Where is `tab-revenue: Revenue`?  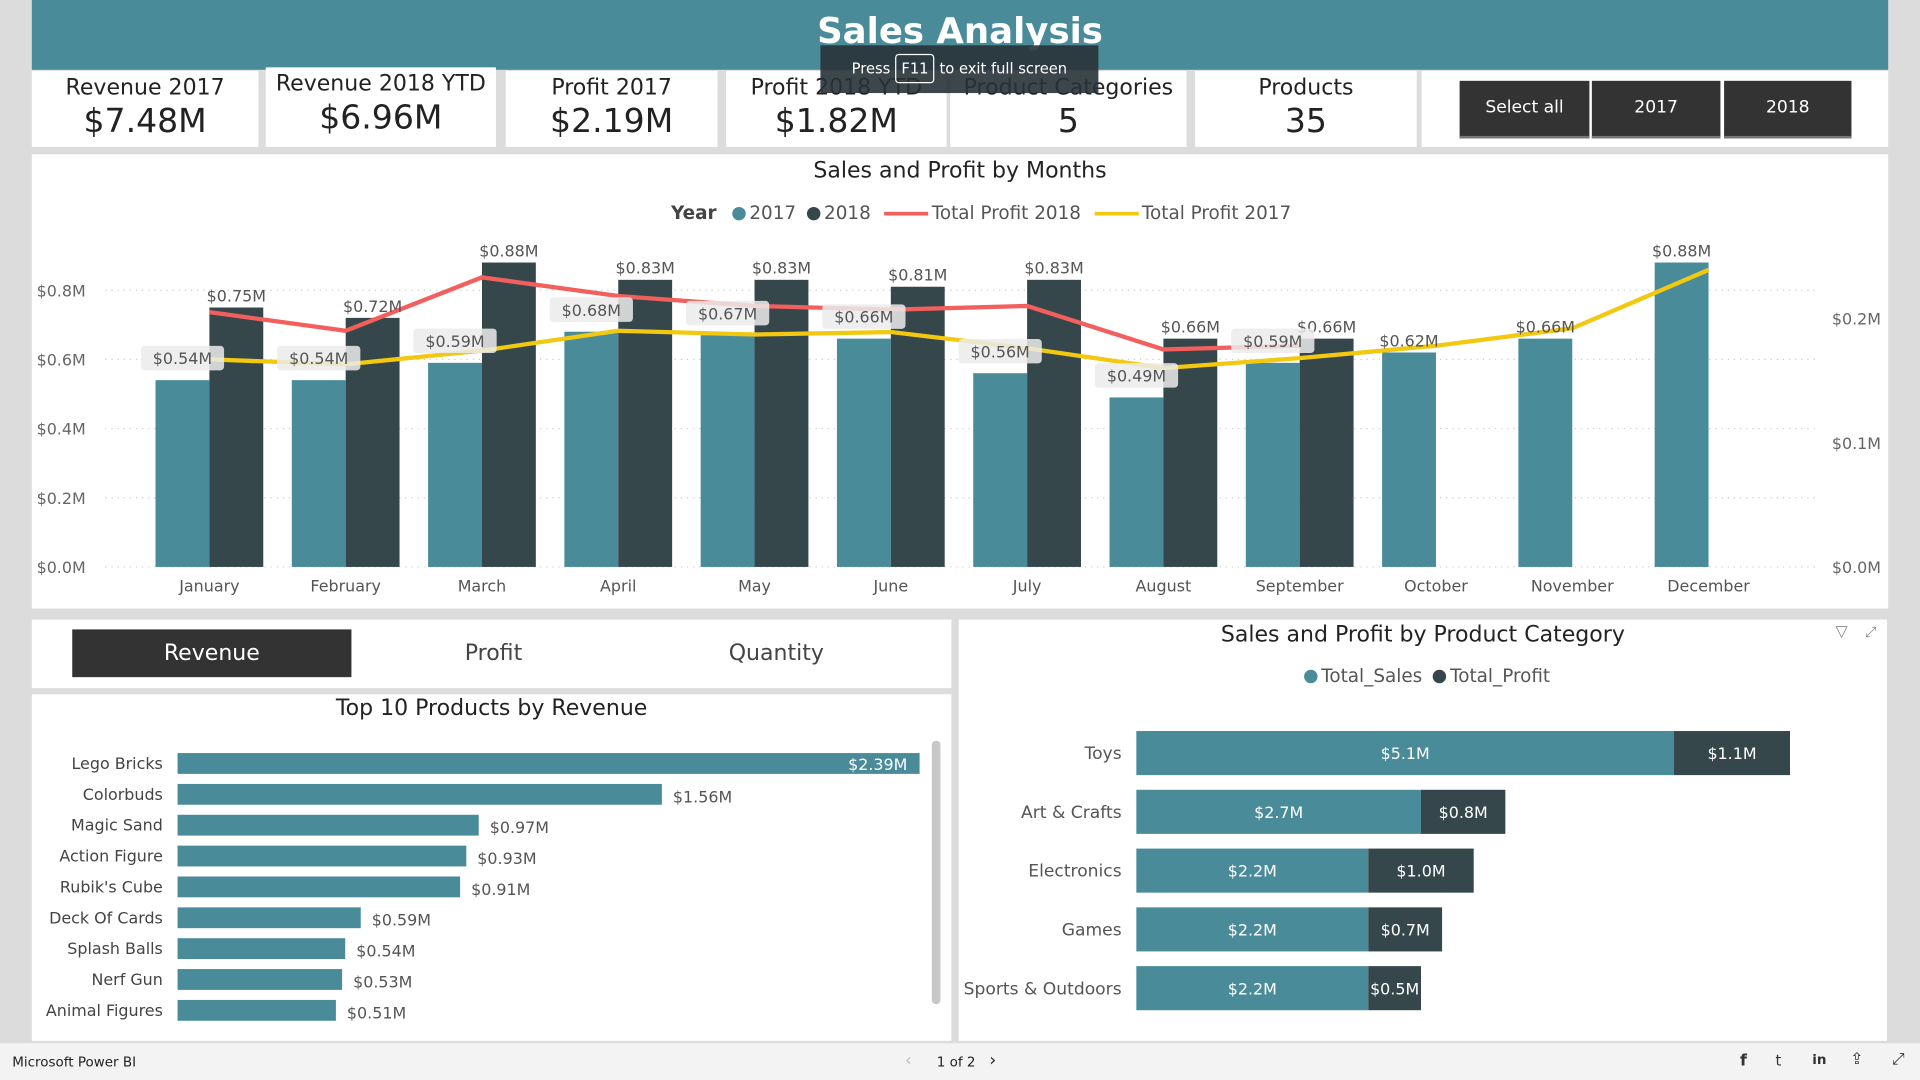 tab-revenue: Revenue is located at coordinates (212, 653).